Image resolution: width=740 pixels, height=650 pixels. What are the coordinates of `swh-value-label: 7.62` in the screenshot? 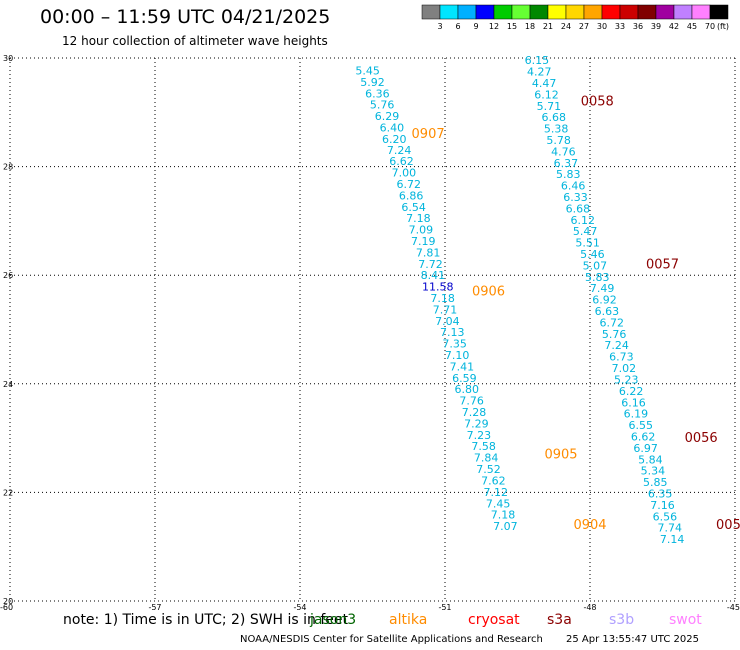 It's located at (493, 480).